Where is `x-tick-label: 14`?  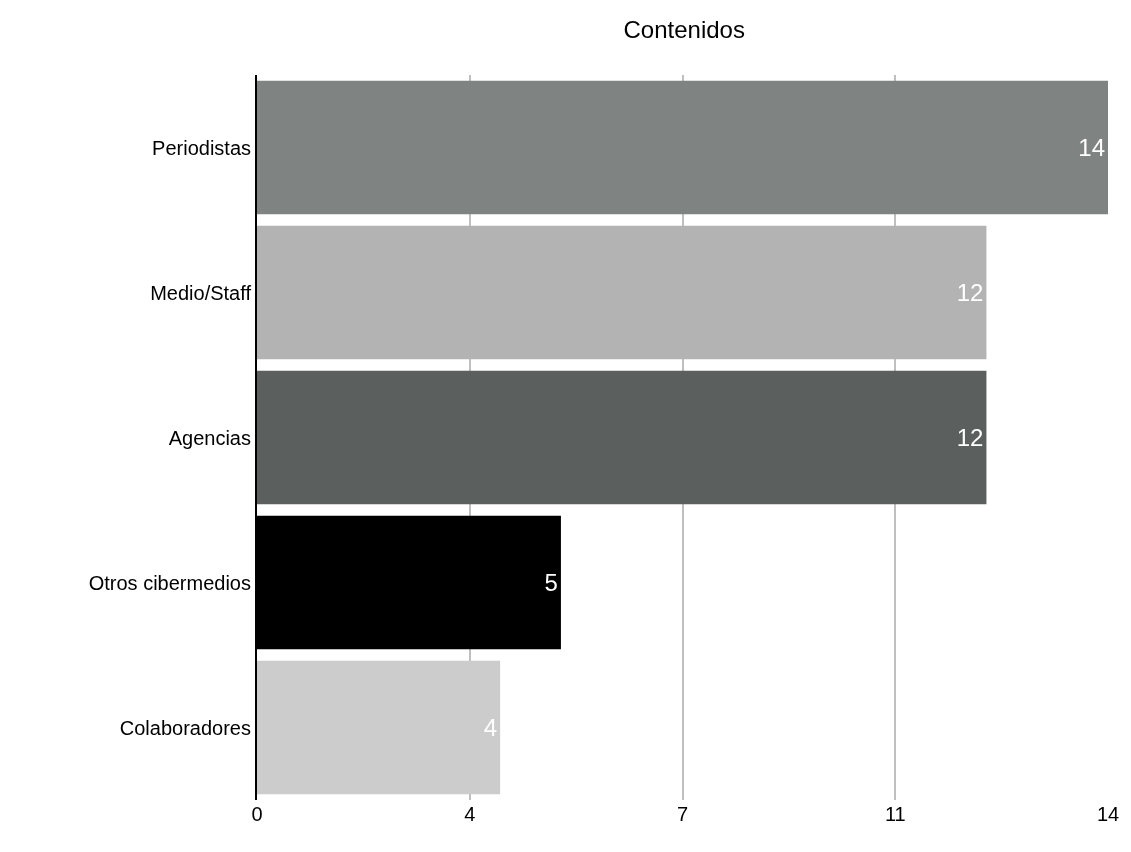
x-tick-label: 14 is located at coordinates (1108, 814).